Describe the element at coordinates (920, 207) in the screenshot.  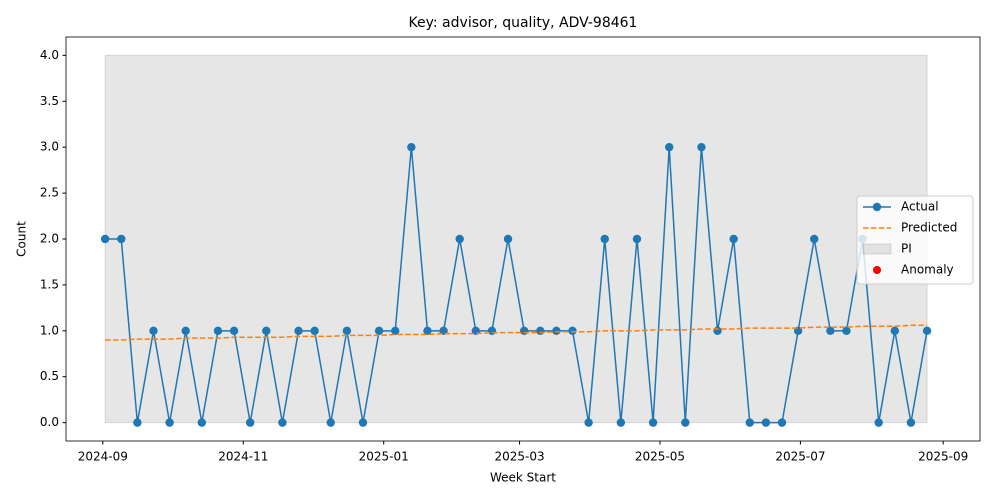
I see `legend-label: Actual` at that location.